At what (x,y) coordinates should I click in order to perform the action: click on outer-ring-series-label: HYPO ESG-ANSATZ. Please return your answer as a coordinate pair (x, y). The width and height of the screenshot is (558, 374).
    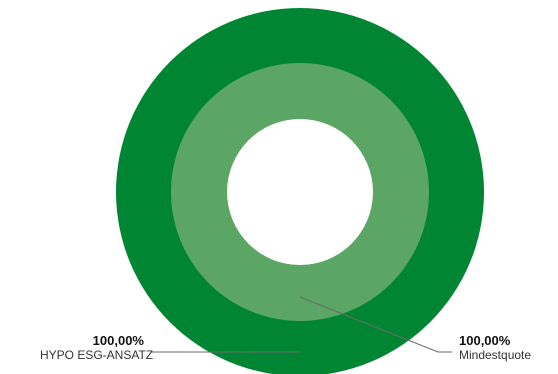
    Looking at the image, I should click on (97, 354).